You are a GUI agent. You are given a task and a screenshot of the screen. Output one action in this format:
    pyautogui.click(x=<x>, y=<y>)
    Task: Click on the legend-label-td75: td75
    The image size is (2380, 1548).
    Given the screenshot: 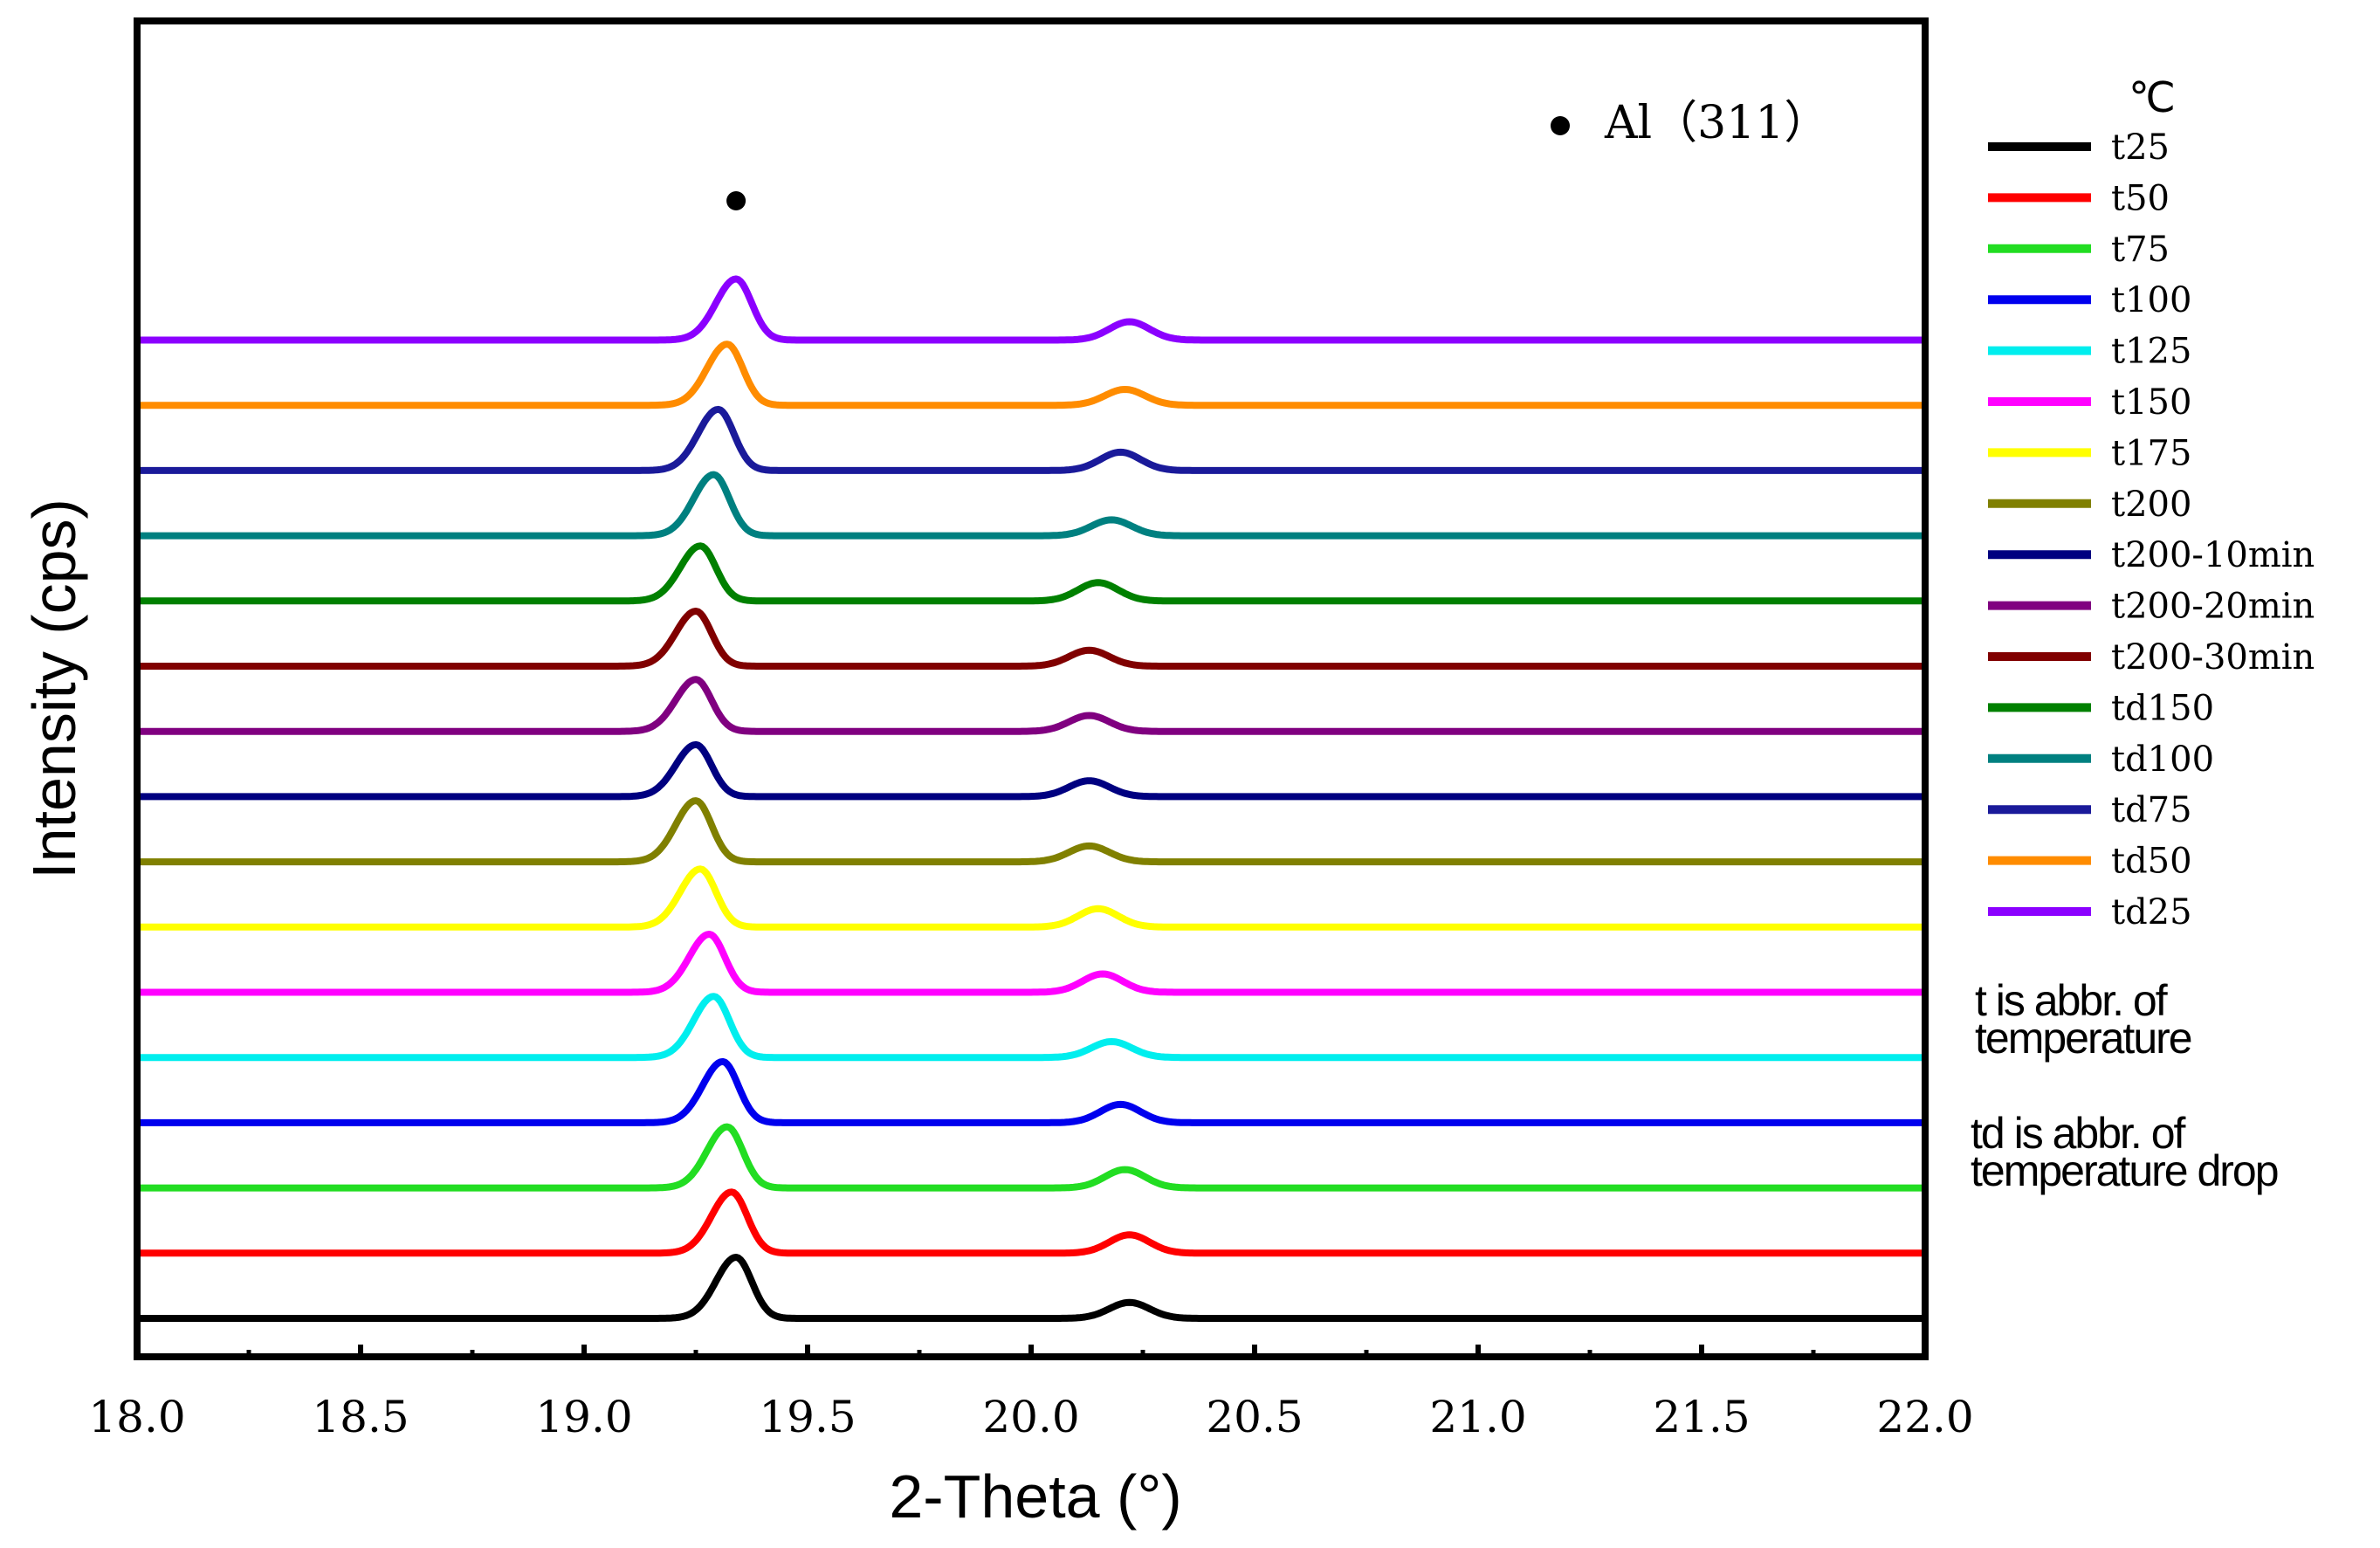 What is the action you would take?
    pyautogui.click(x=2151, y=810)
    